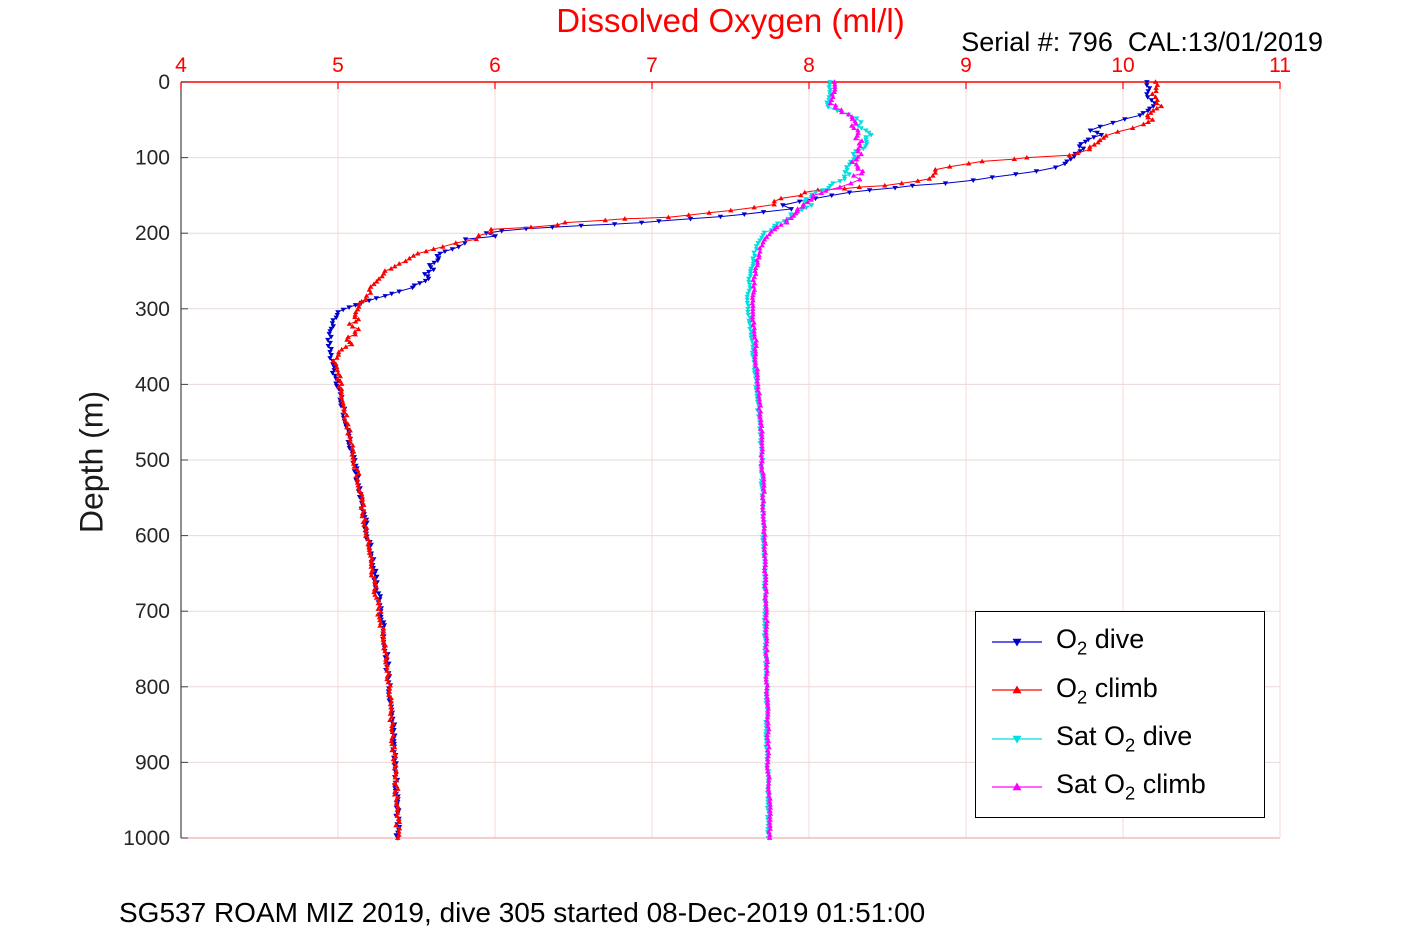  I want to click on serial-cal-text: Serial #: 796 CAL:13/01/2019, so click(1142, 42).